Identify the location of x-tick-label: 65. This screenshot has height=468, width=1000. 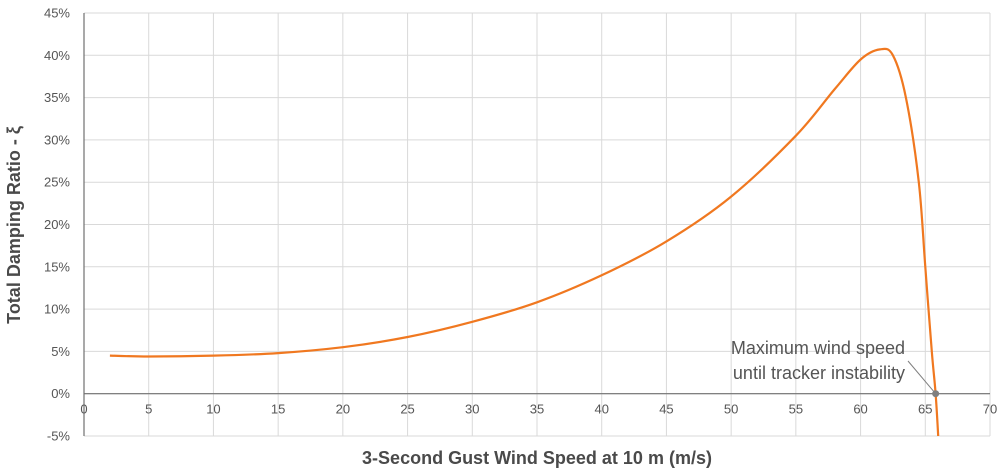
(925, 409).